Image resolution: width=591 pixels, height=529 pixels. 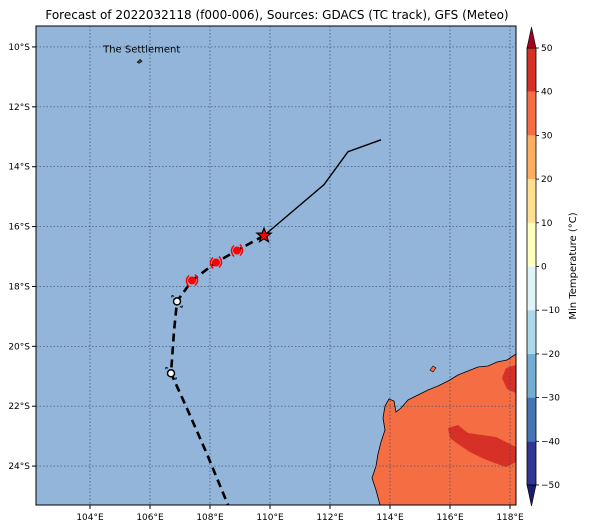 I want to click on colorbar-tick-label: −50, so click(x=550, y=486).